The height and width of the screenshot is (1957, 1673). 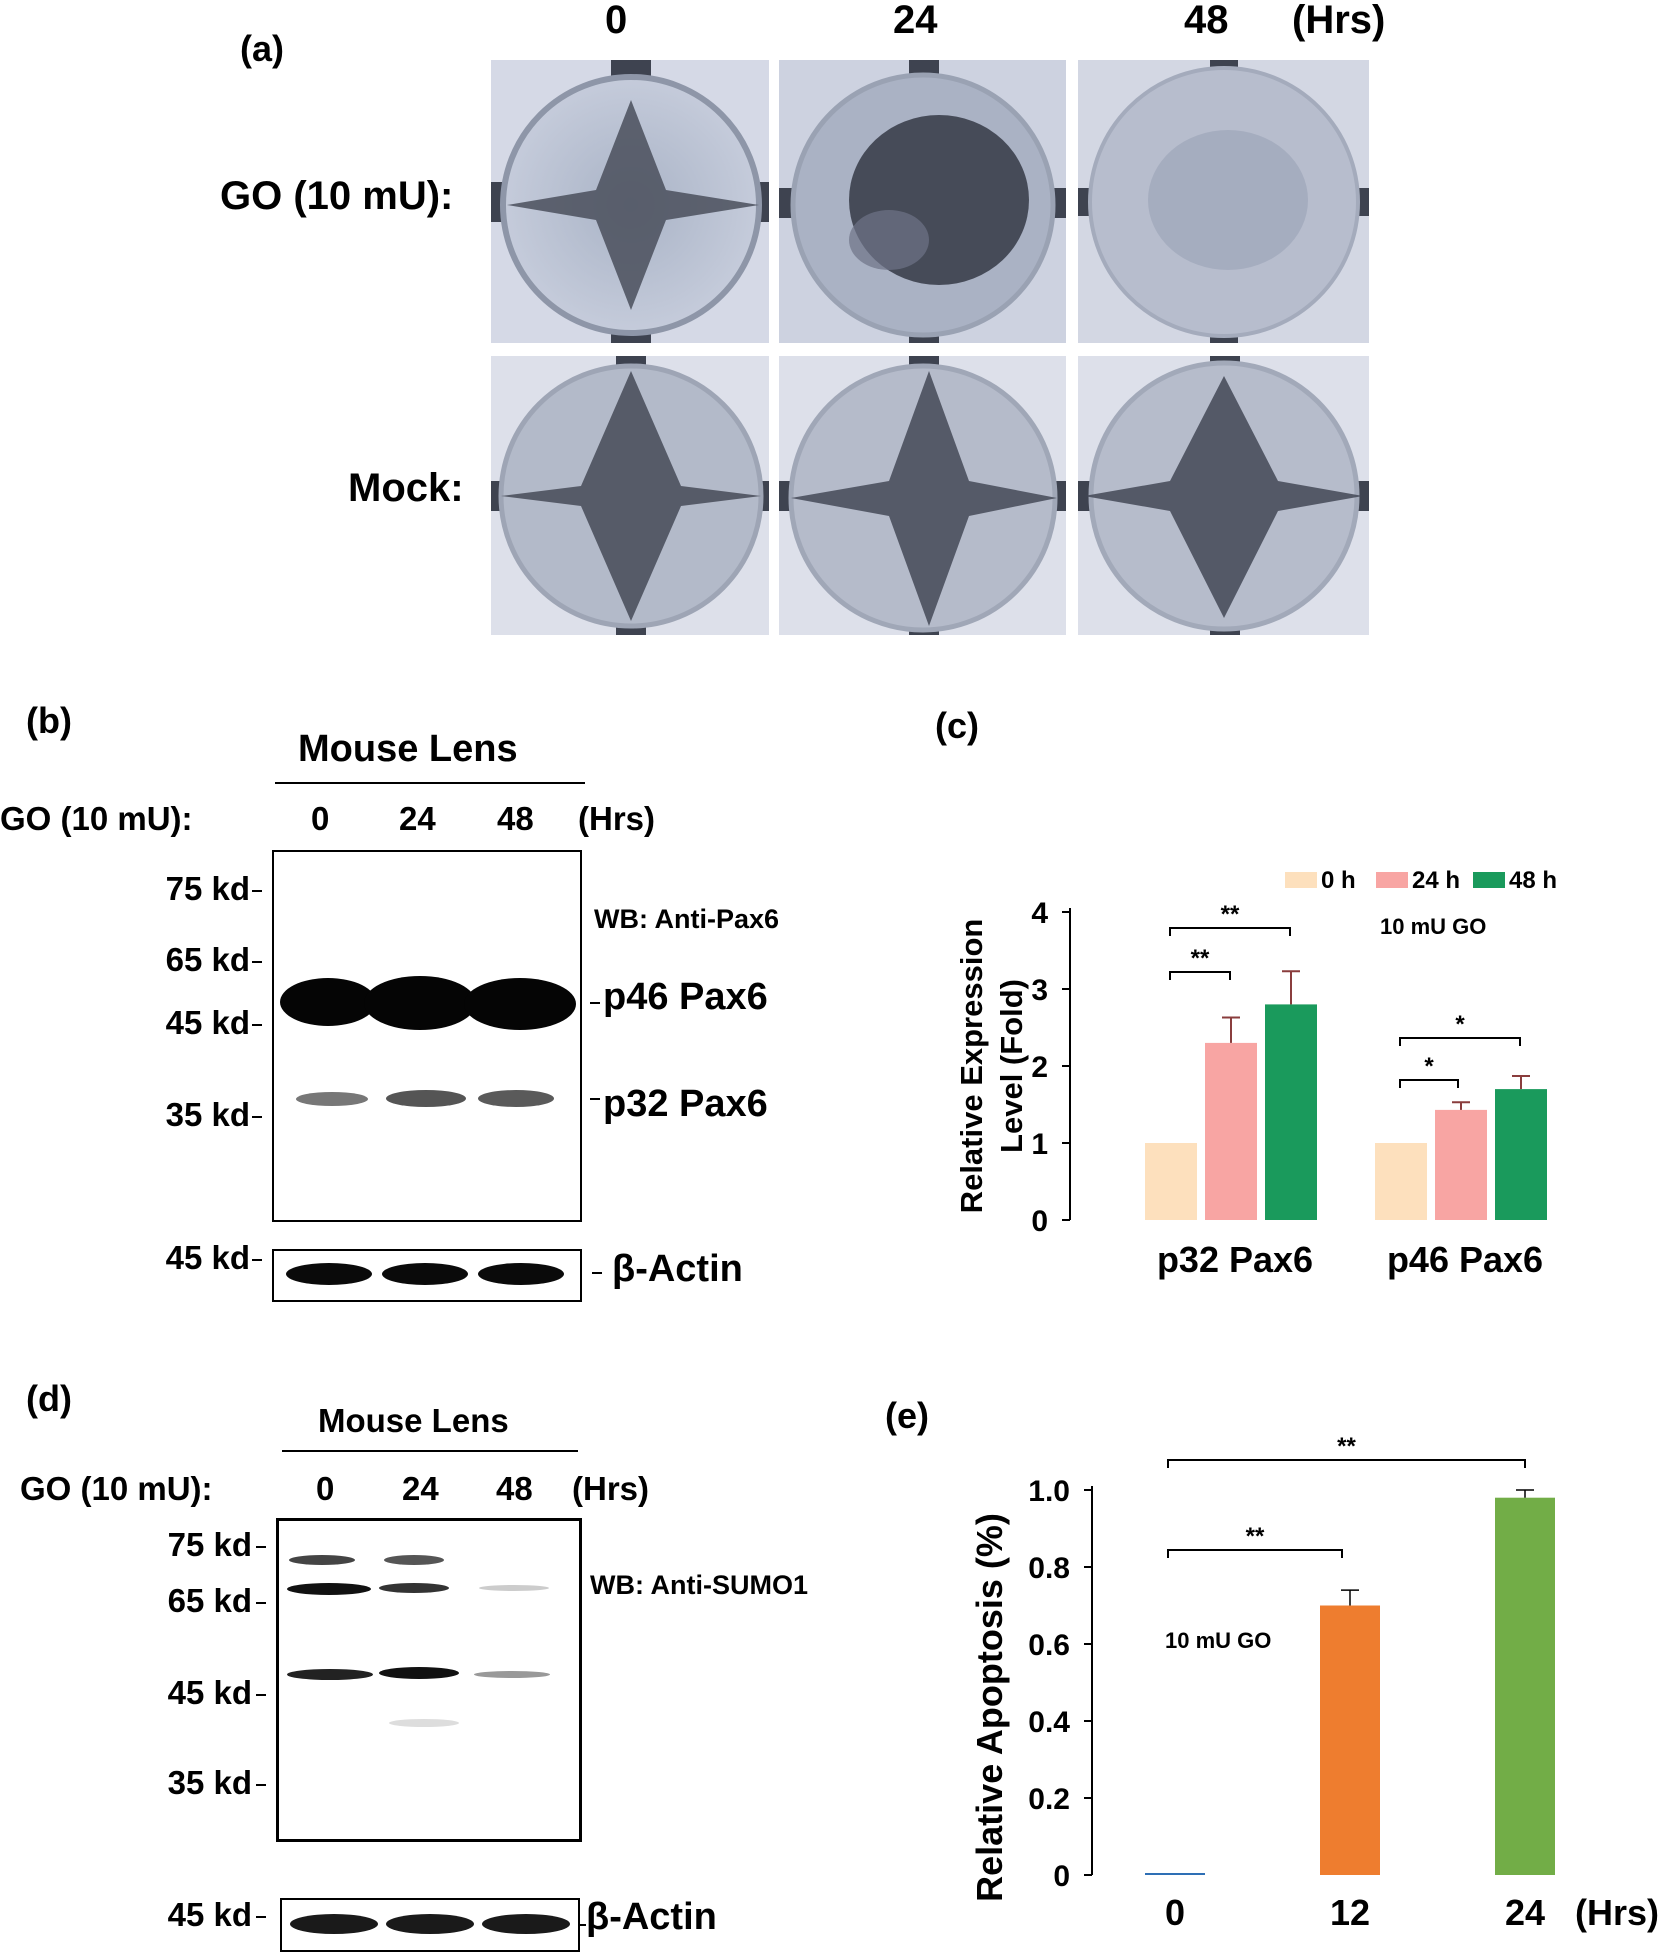 I want to click on c-sig-p32-48h-bracket, so click(x=1230, y=931).